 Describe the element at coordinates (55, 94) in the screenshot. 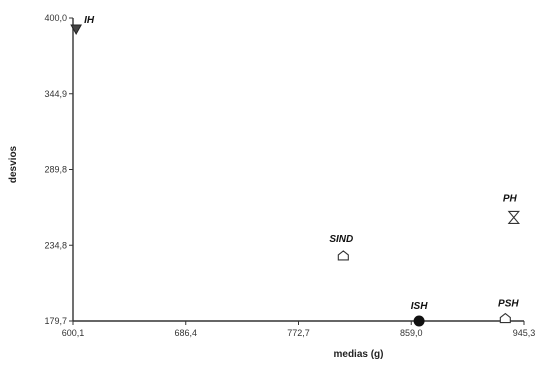

I see `y-tick-label: 344,9` at that location.